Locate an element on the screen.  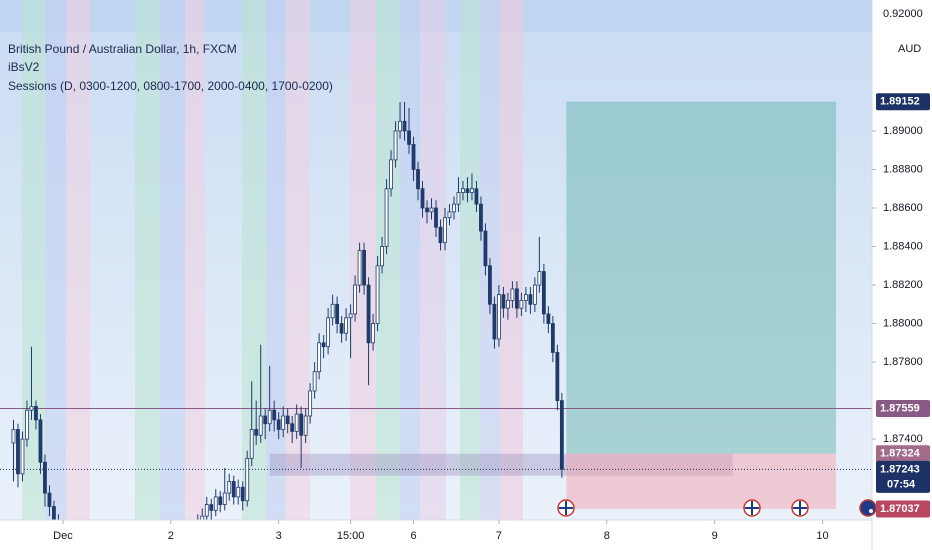
event-flags is located at coordinates (717, 508).